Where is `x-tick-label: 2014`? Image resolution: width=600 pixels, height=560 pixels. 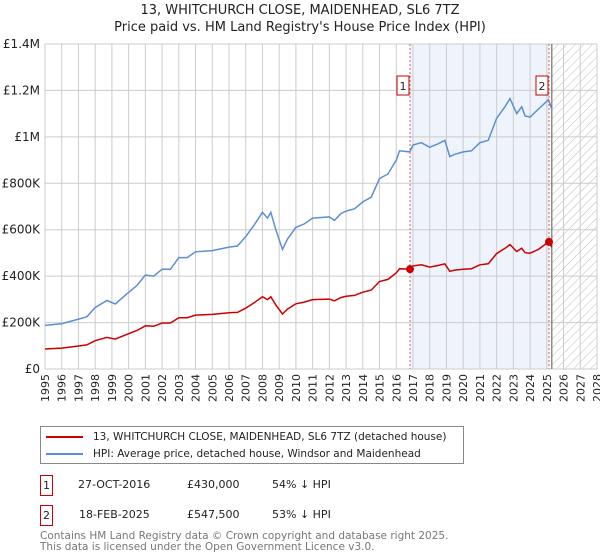
x-tick-label: 2014 is located at coordinates (363, 388).